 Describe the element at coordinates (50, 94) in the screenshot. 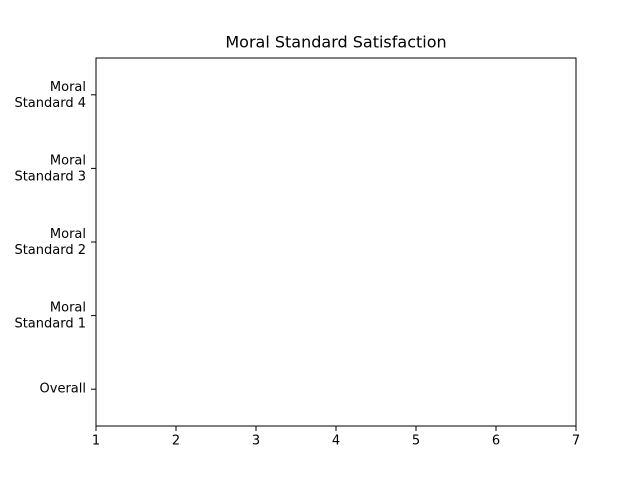

I see `y-tick-label: Moral Standard 4` at that location.